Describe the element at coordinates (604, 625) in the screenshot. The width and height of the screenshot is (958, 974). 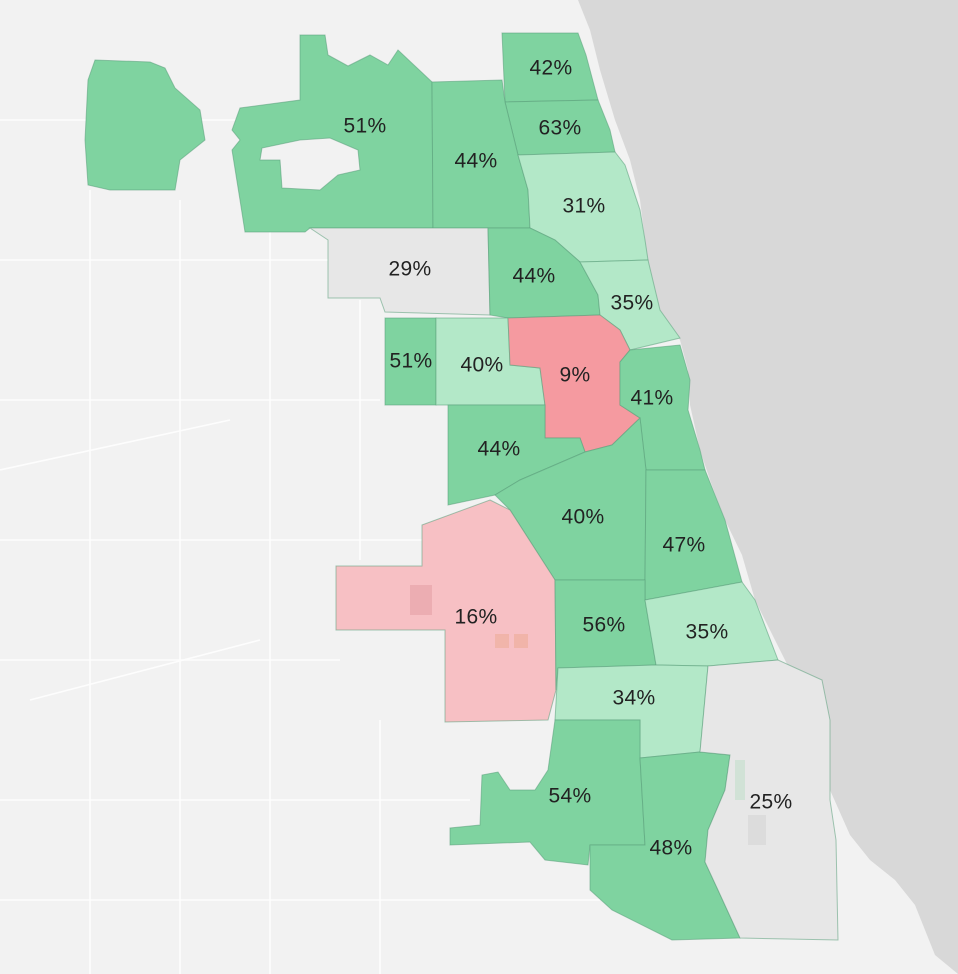
I see `district-label: 56%` at that location.